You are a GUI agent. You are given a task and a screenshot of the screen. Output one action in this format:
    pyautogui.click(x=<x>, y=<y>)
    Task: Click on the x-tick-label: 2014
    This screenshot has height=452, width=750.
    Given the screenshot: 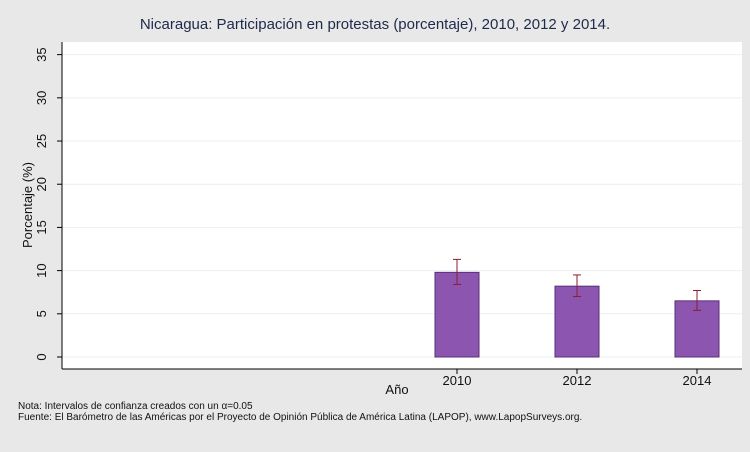 What is the action you would take?
    pyautogui.click(x=697, y=380)
    